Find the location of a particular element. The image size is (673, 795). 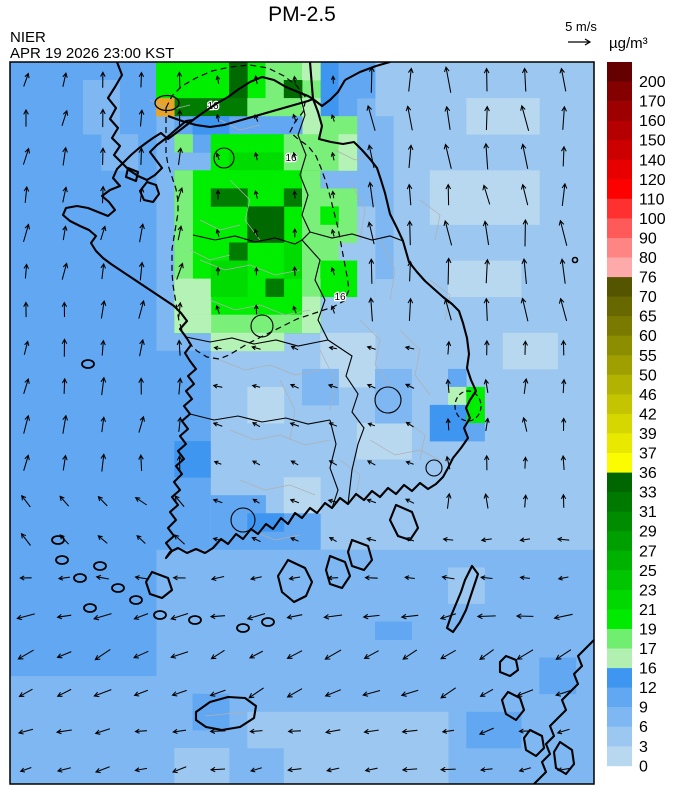

colorbar-tick-label: 50 is located at coordinates (648, 375).